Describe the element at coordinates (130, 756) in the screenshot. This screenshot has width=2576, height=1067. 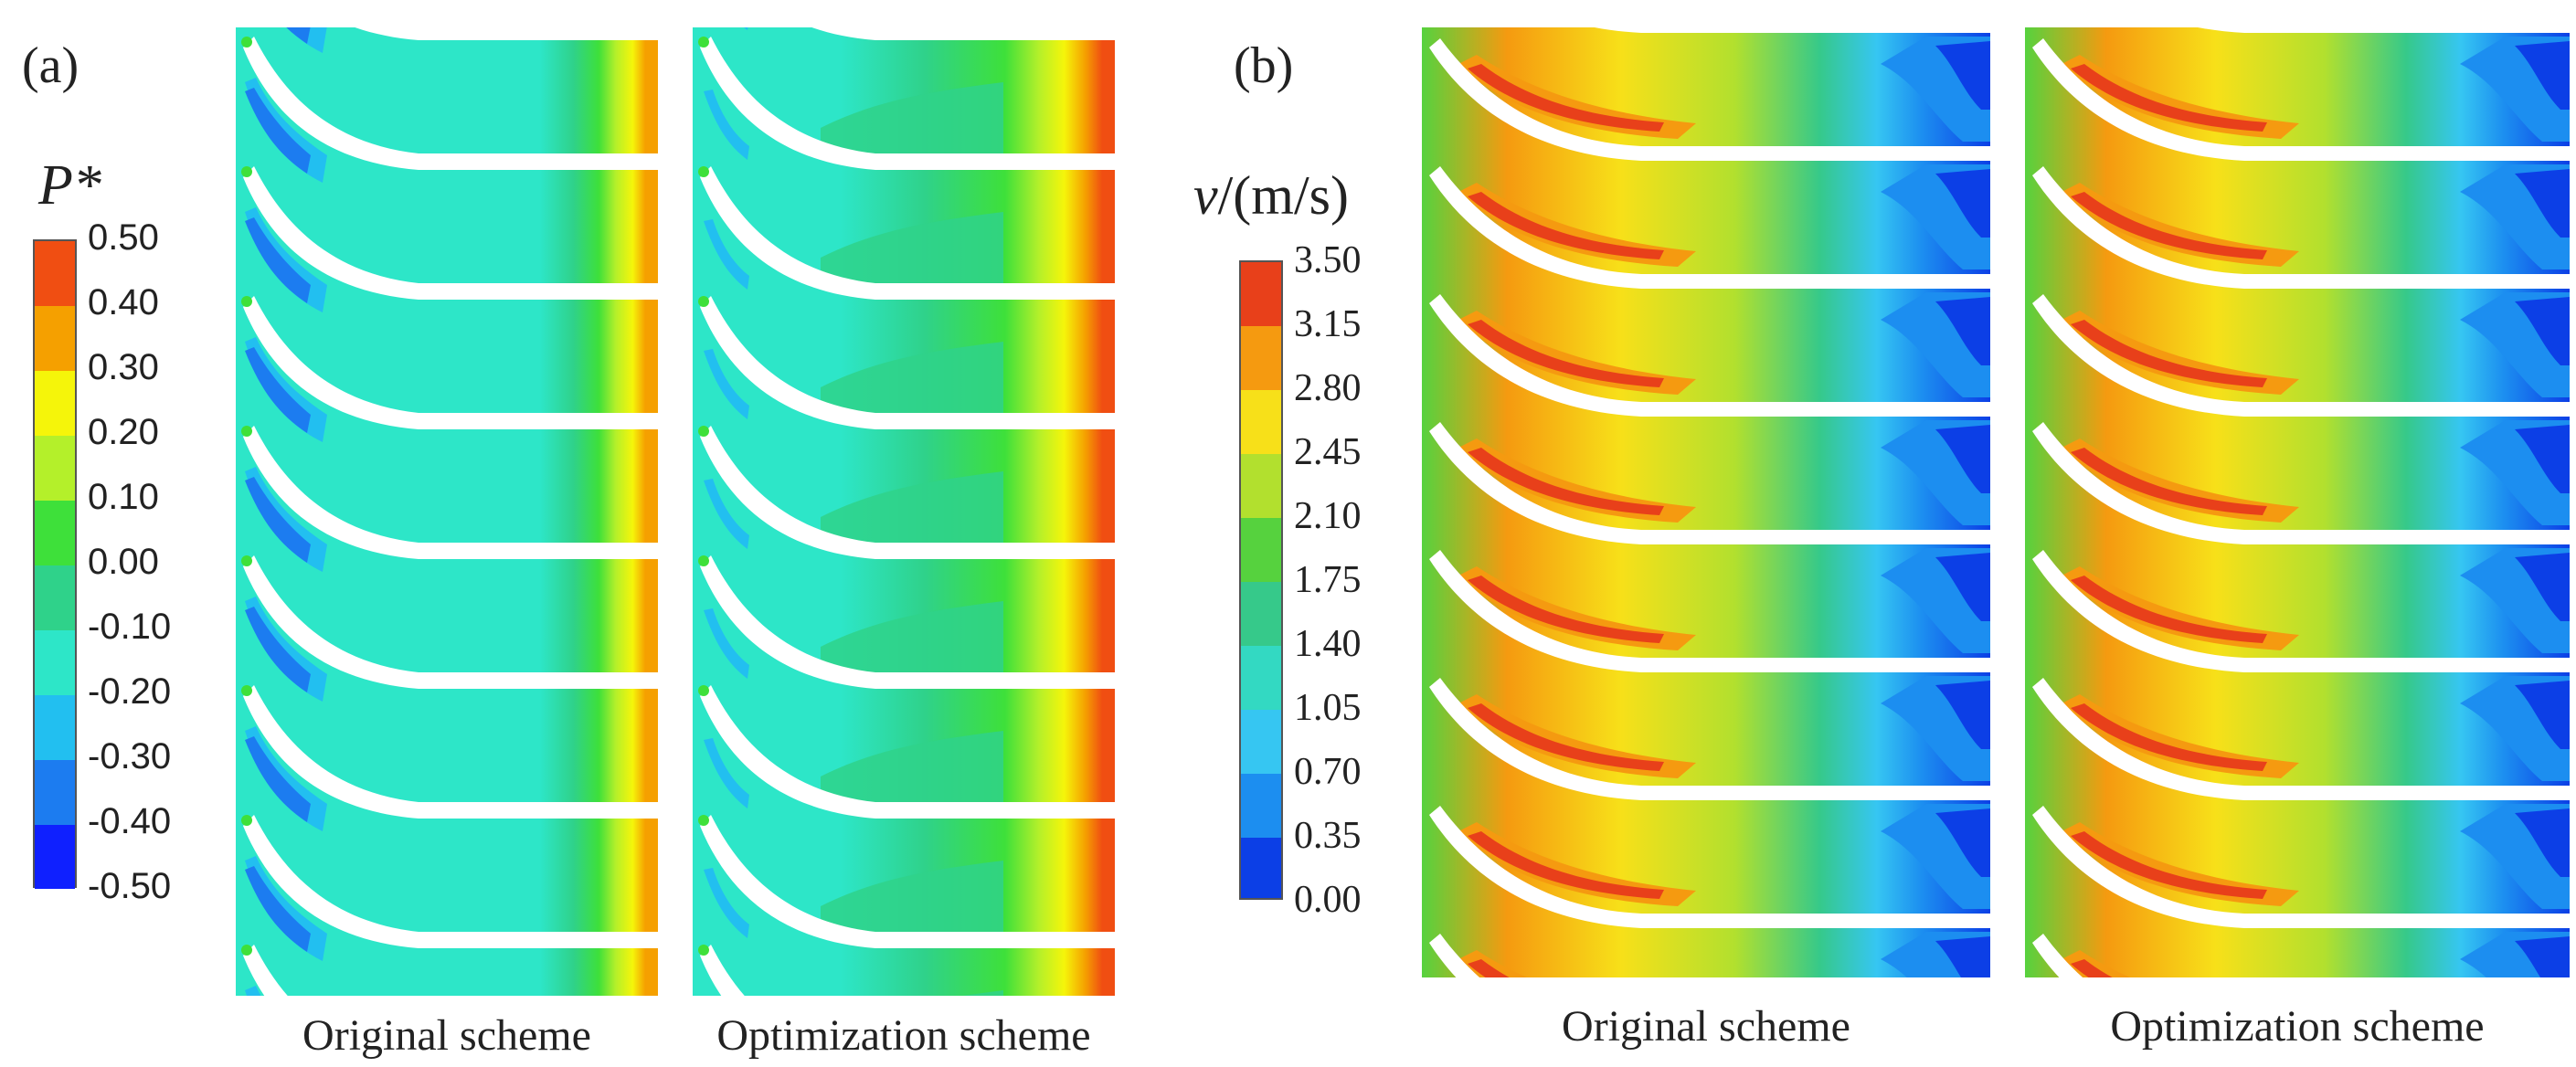
I see `panel-a-tick-label: -0.30` at that location.